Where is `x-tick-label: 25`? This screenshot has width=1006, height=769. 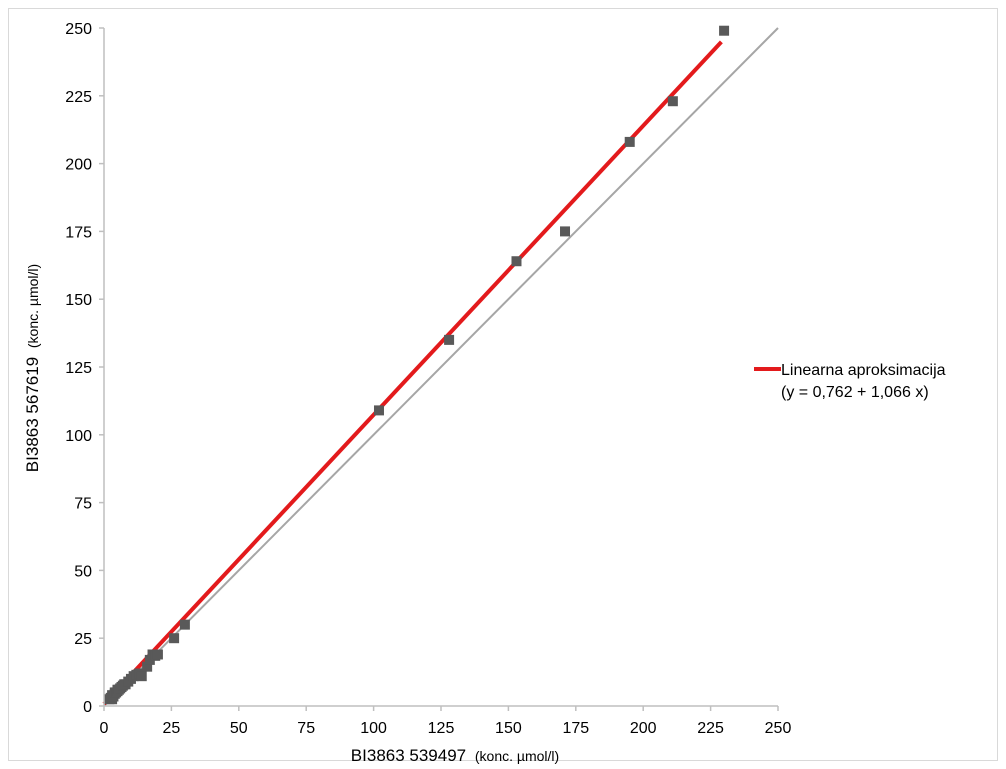
x-tick-label: 25 is located at coordinates (172, 728).